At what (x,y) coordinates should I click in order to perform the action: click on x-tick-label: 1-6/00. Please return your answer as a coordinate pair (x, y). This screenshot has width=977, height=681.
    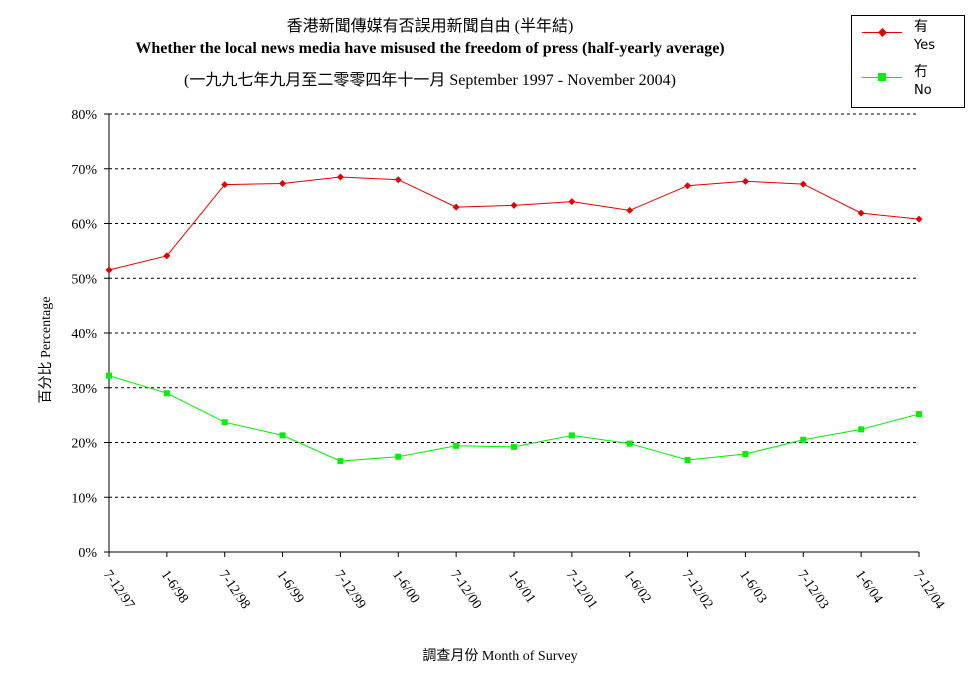
    Looking at the image, I should click on (405, 587).